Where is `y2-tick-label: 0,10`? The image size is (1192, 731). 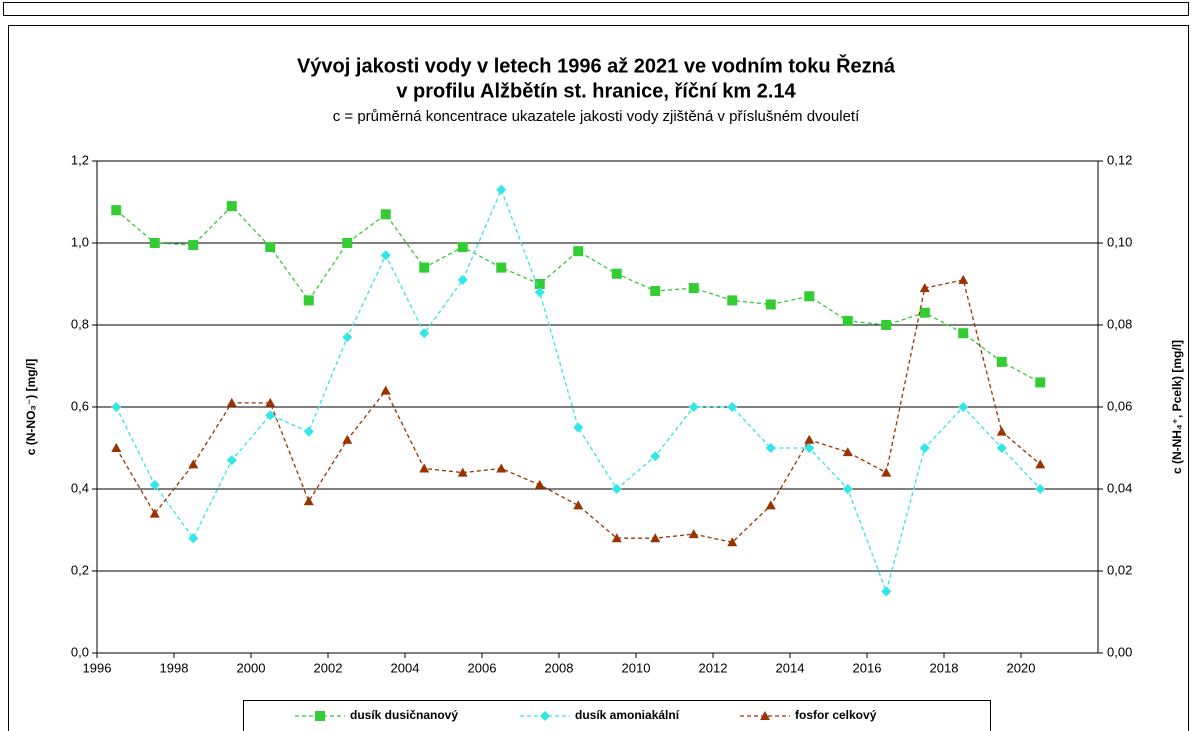
y2-tick-label: 0,10 is located at coordinates (1119, 241).